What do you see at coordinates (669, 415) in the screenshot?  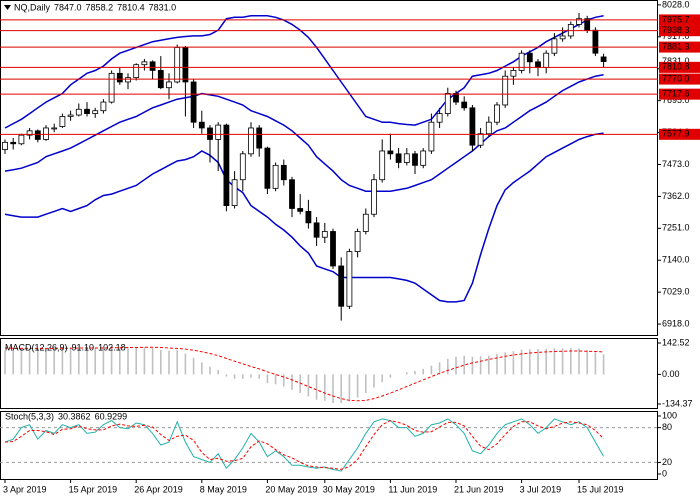 I see `y-tick-label: 100` at bounding box center [669, 415].